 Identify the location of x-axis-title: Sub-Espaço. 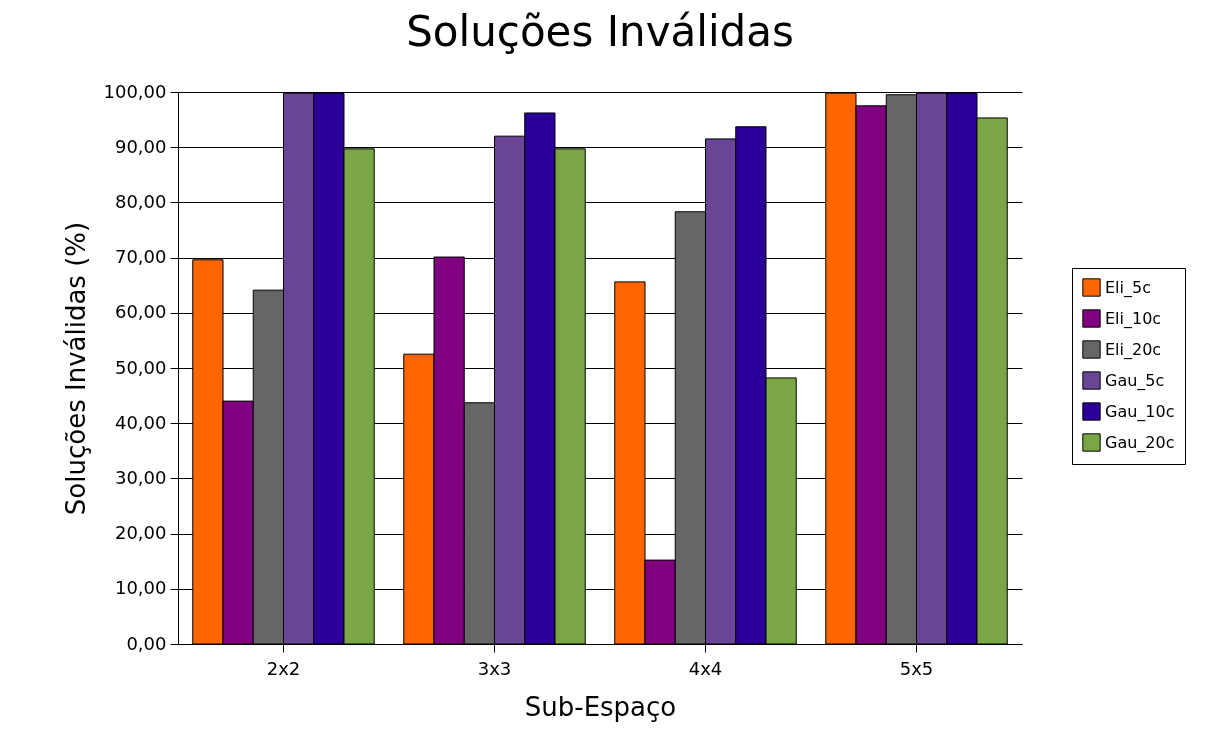
(600, 706).